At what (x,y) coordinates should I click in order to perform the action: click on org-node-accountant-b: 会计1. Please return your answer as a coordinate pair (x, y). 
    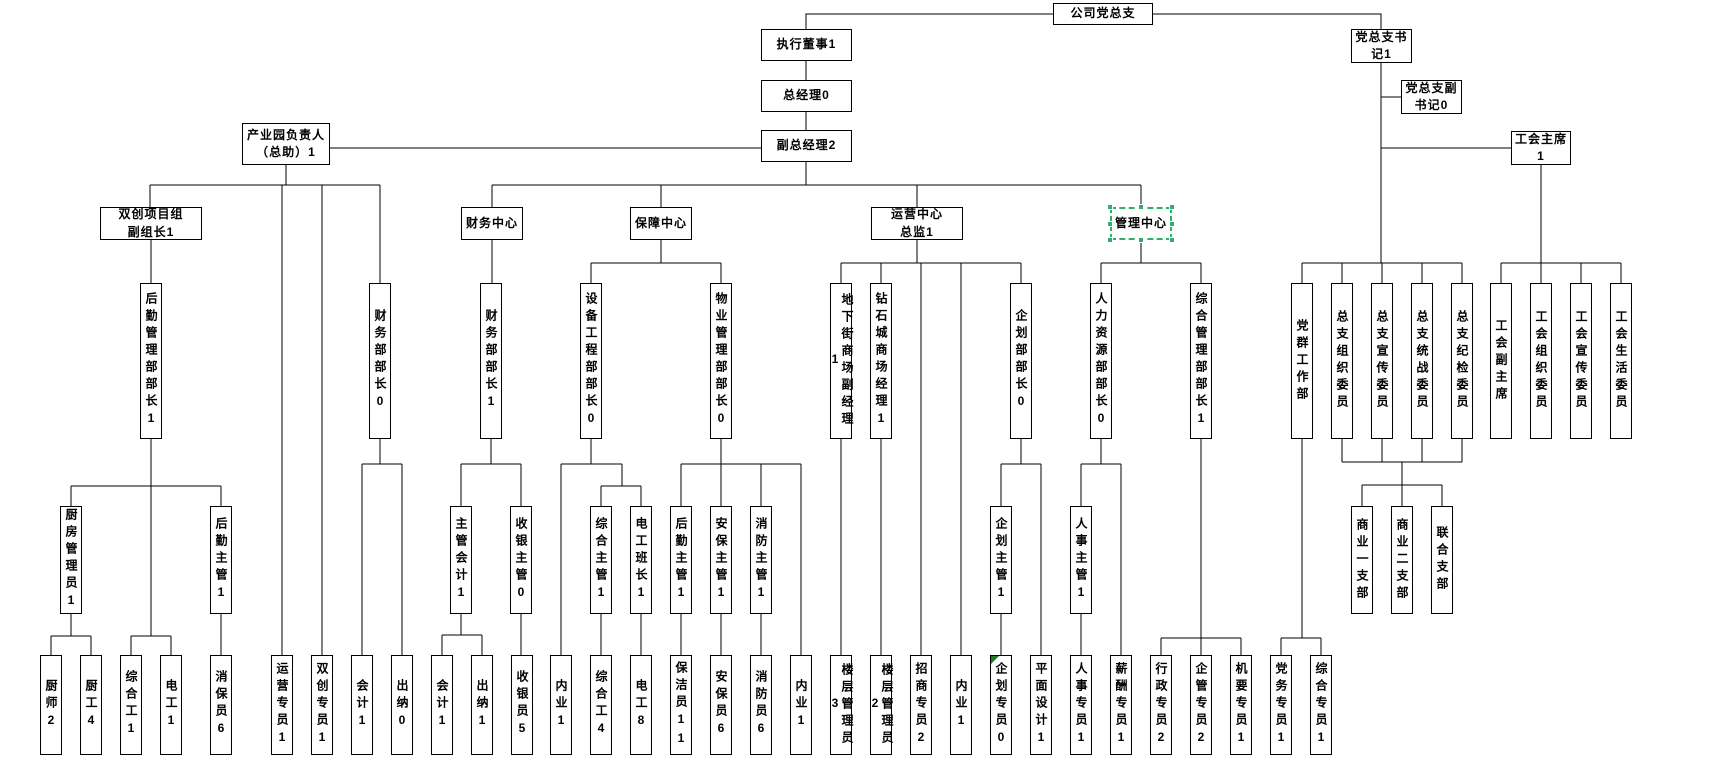
    Looking at the image, I should click on (442, 705).